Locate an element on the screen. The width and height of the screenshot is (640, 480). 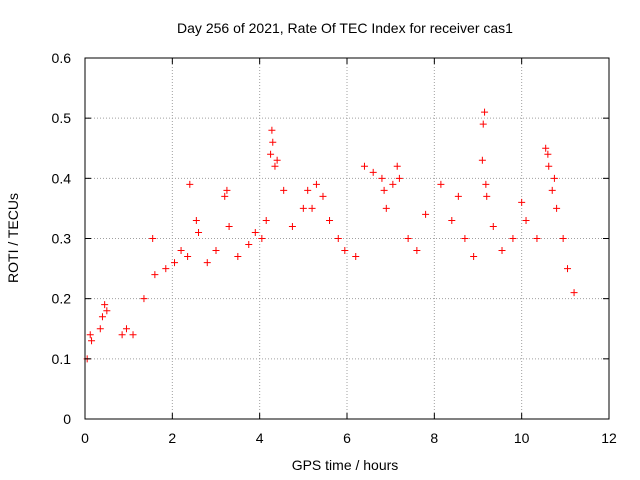
x-tick-label: 12 is located at coordinates (609, 438).